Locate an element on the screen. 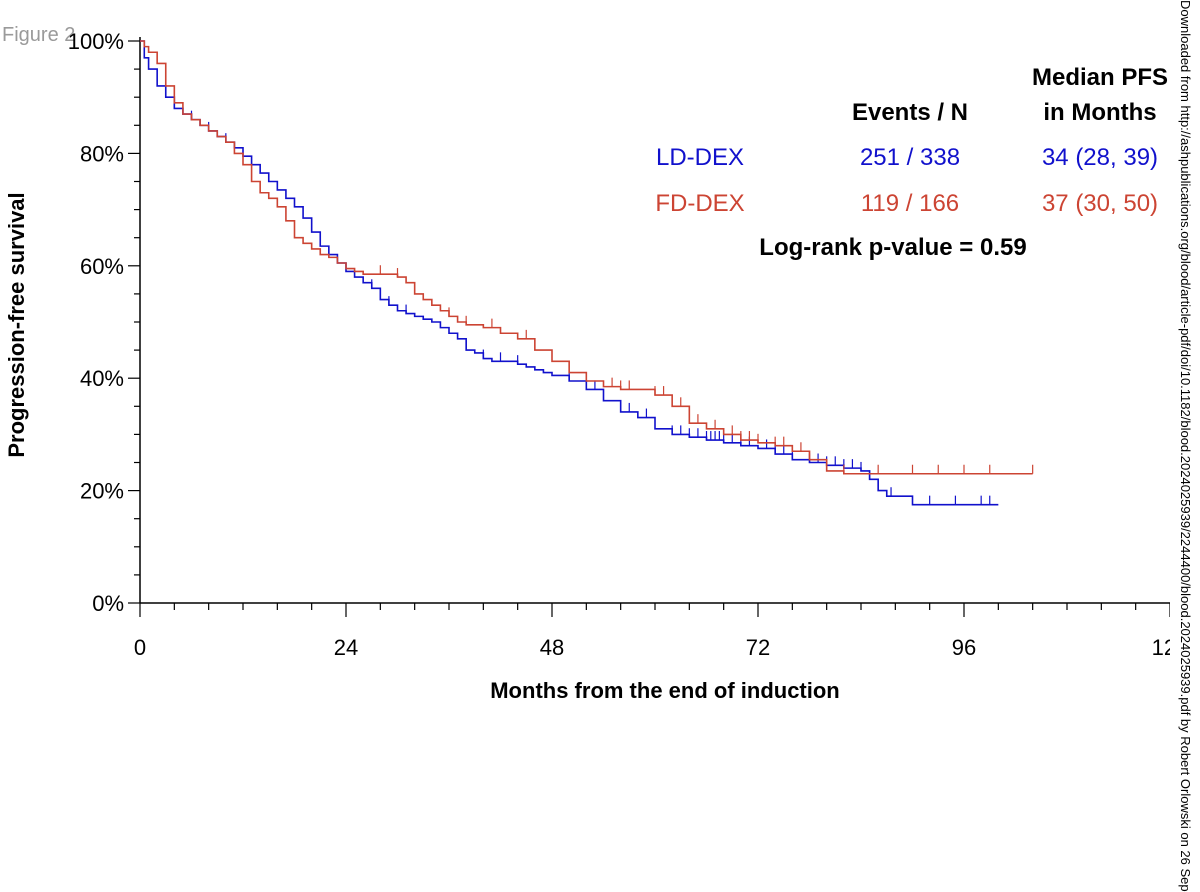 This screenshot has width=1200, height=892. y-tick-label: 60% is located at coordinates (102, 266).